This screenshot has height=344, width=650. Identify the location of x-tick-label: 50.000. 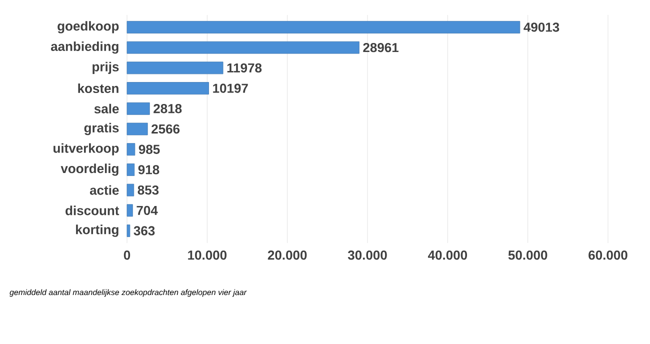
(528, 255).